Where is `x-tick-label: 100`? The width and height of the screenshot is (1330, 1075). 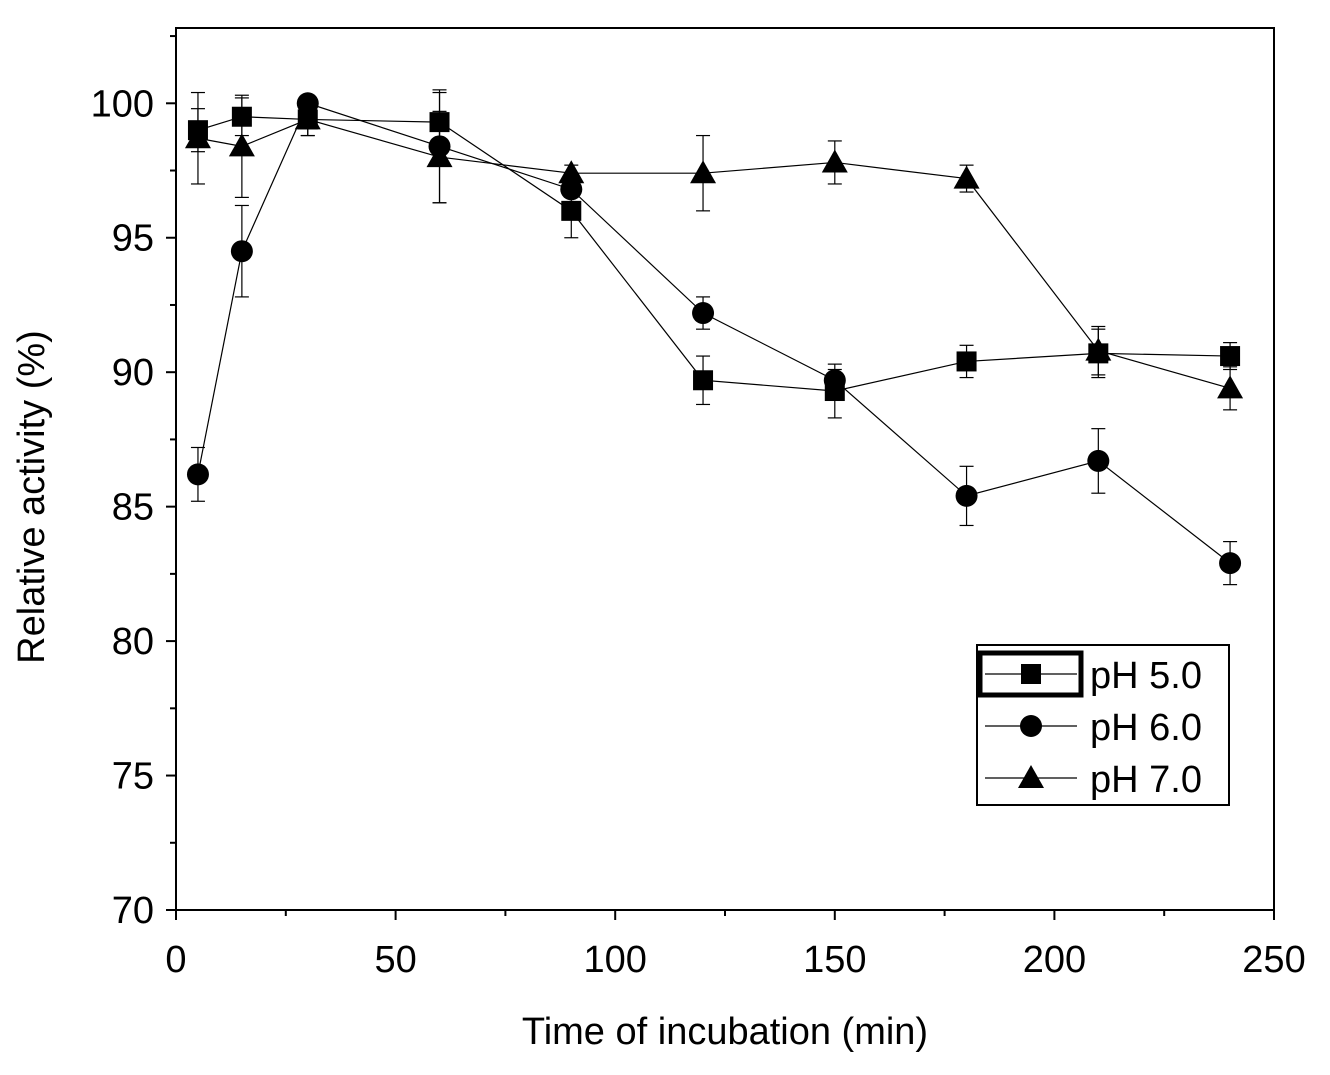 x-tick-label: 100 is located at coordinates (614, 960).